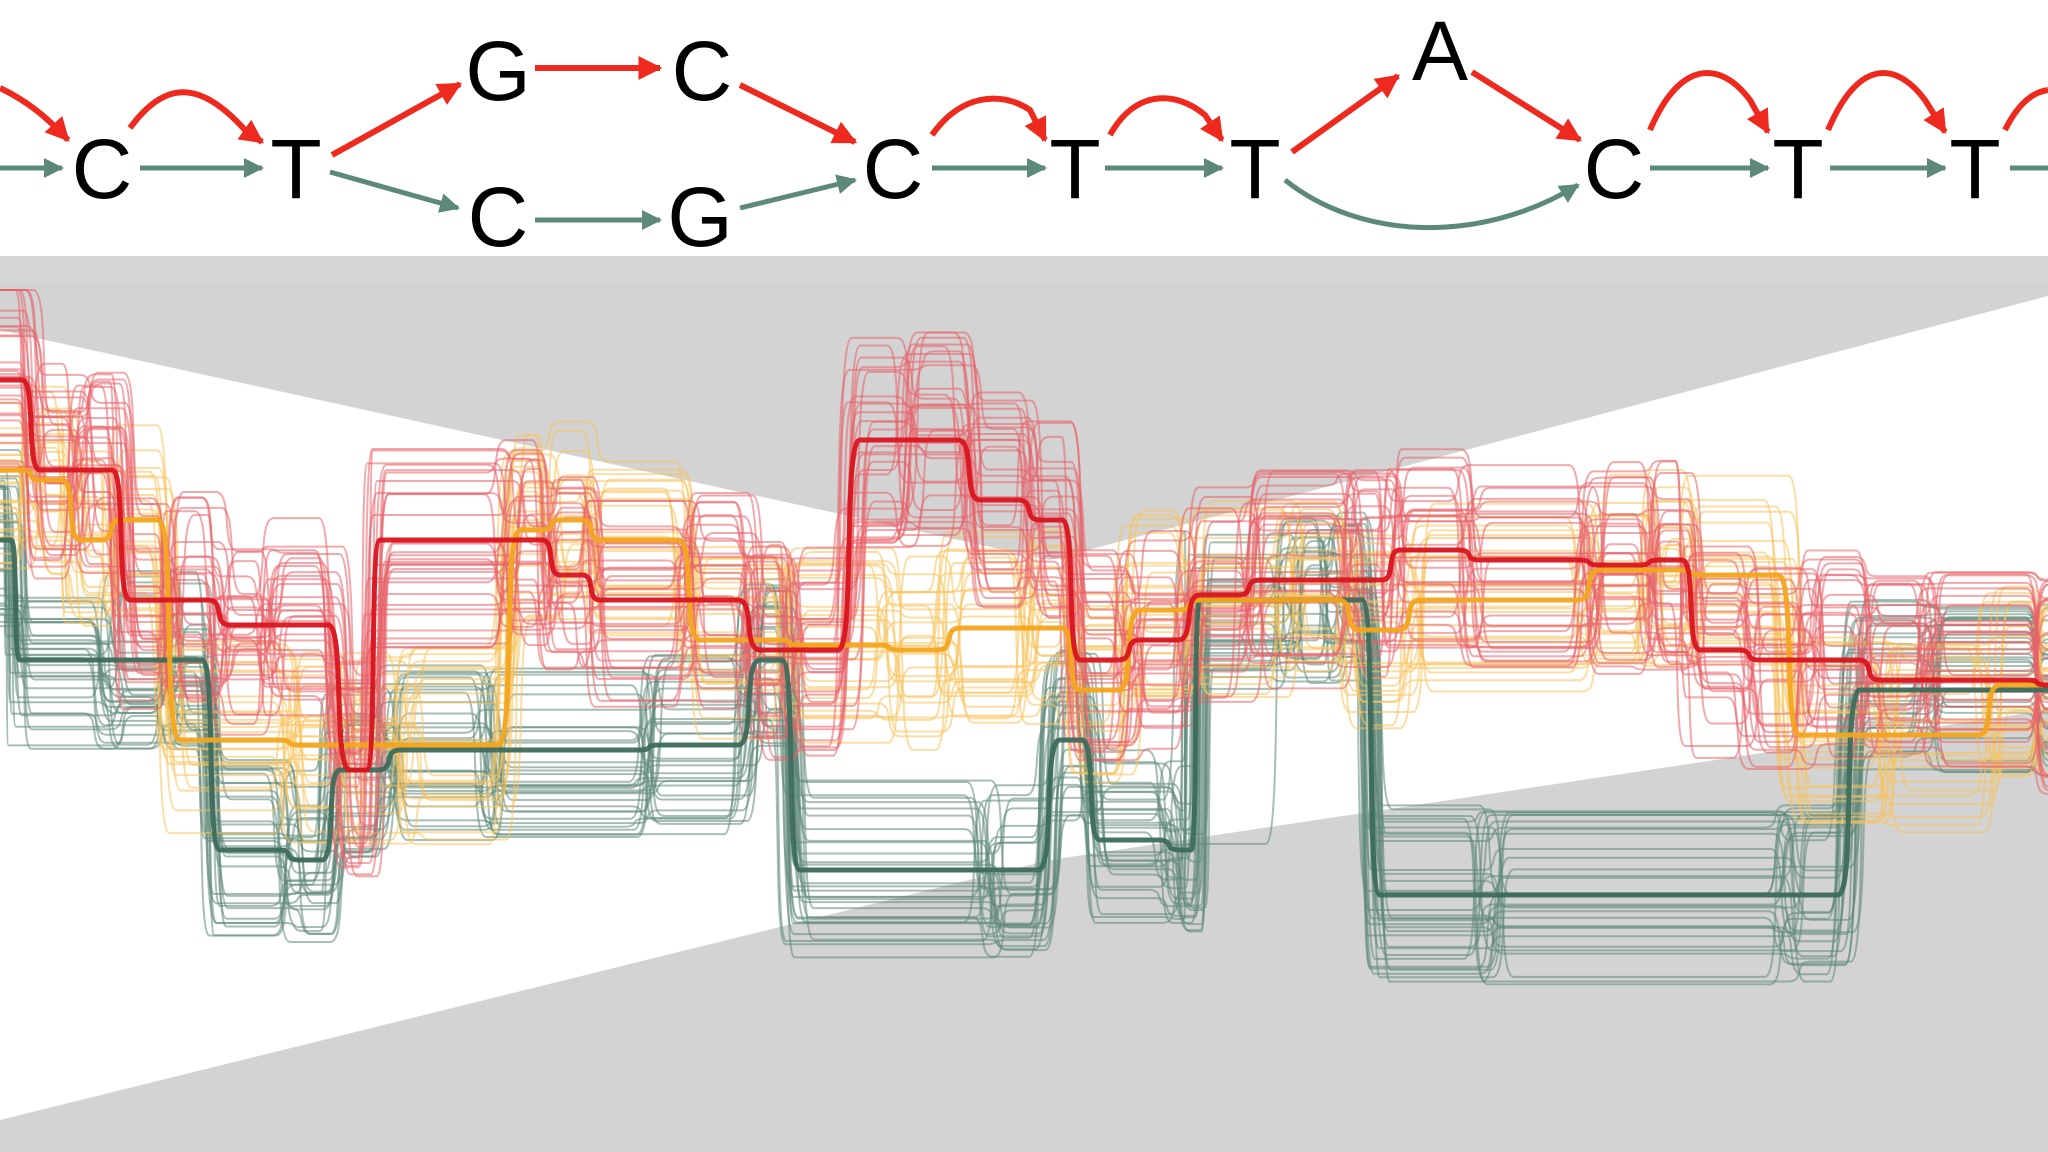  Describe the element at coordinates (798, 192) in the screenshot. I see `edge-green-g-c2` at that location.